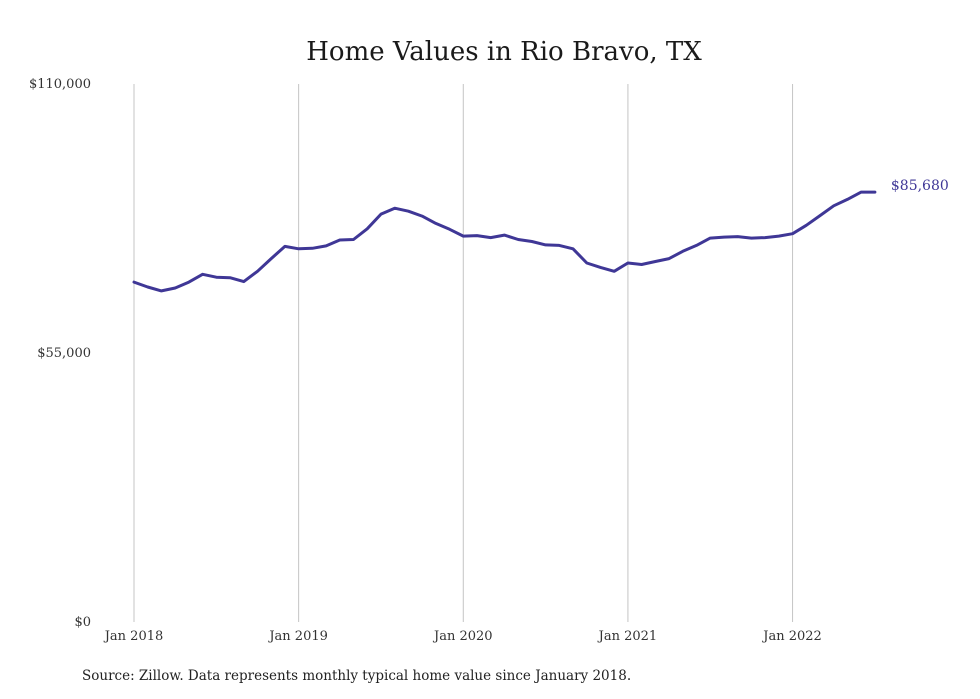 Image resolution: width=980 pixels, height=699 pixels. I want to click on series-line-home-value, so click(504, 241).